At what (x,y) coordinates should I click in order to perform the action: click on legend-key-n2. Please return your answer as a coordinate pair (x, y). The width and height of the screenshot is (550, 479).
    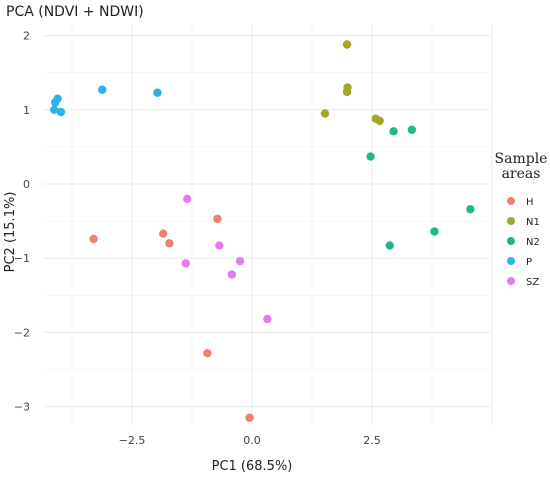
    Looking at the image, I should click on (511, 241).